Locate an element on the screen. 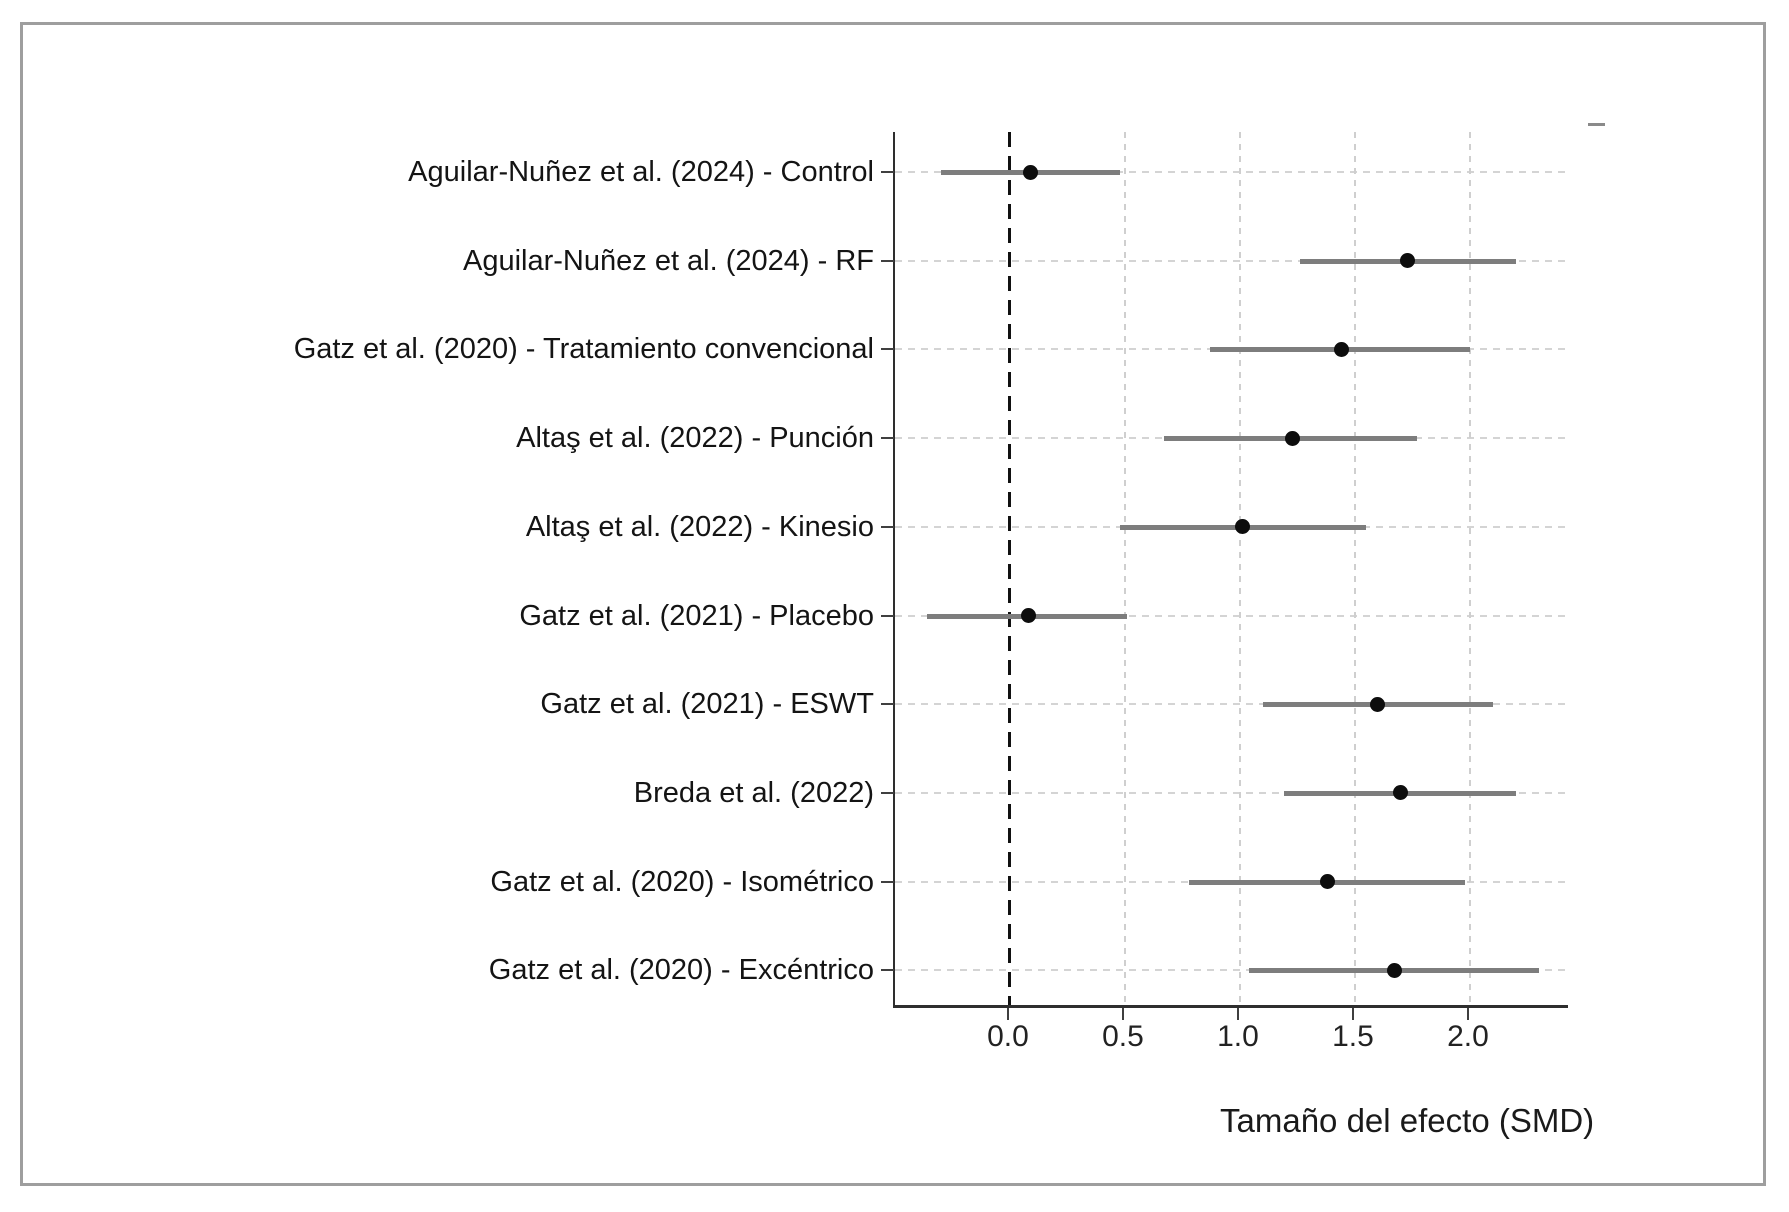 The image size is (1789, 1212). study-label: Altaş et al. (2022) - Punción is located at coordinates (695, 438).